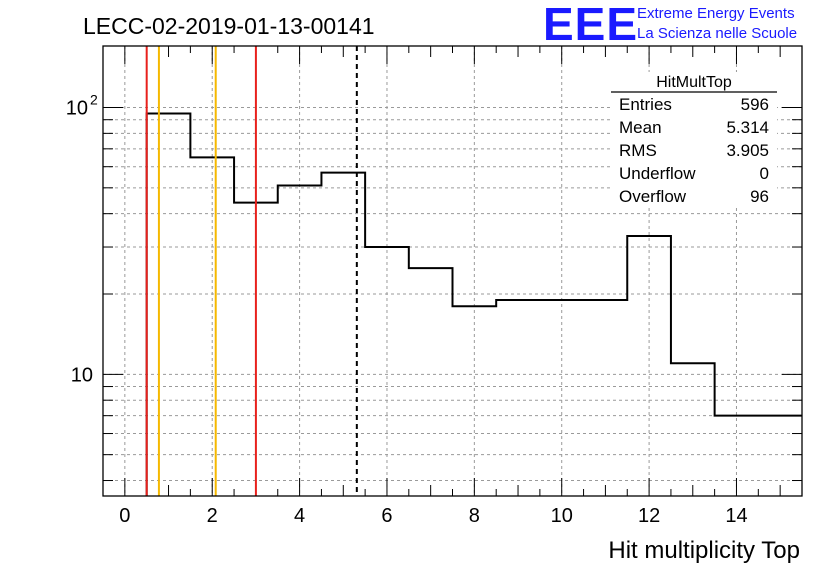 Image resolution: width=836 pixels, height=572 pixels. I want to click on x-tick-label: 10, so click(562, 516).